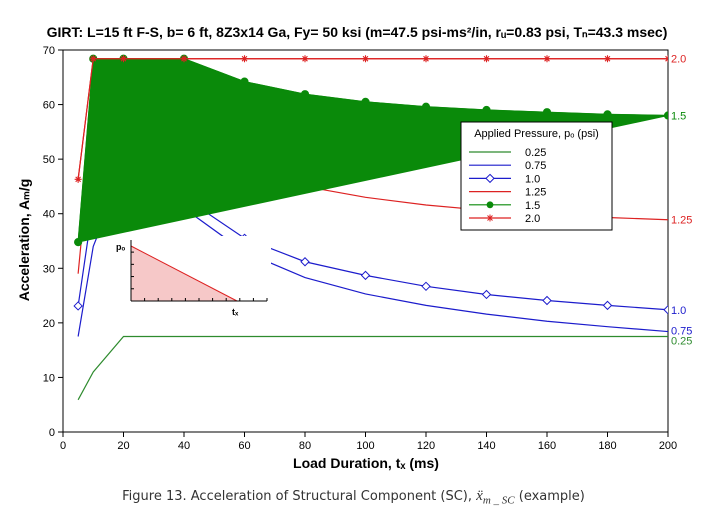  I want to click on x-tick-label: 0, so click(63, 446).